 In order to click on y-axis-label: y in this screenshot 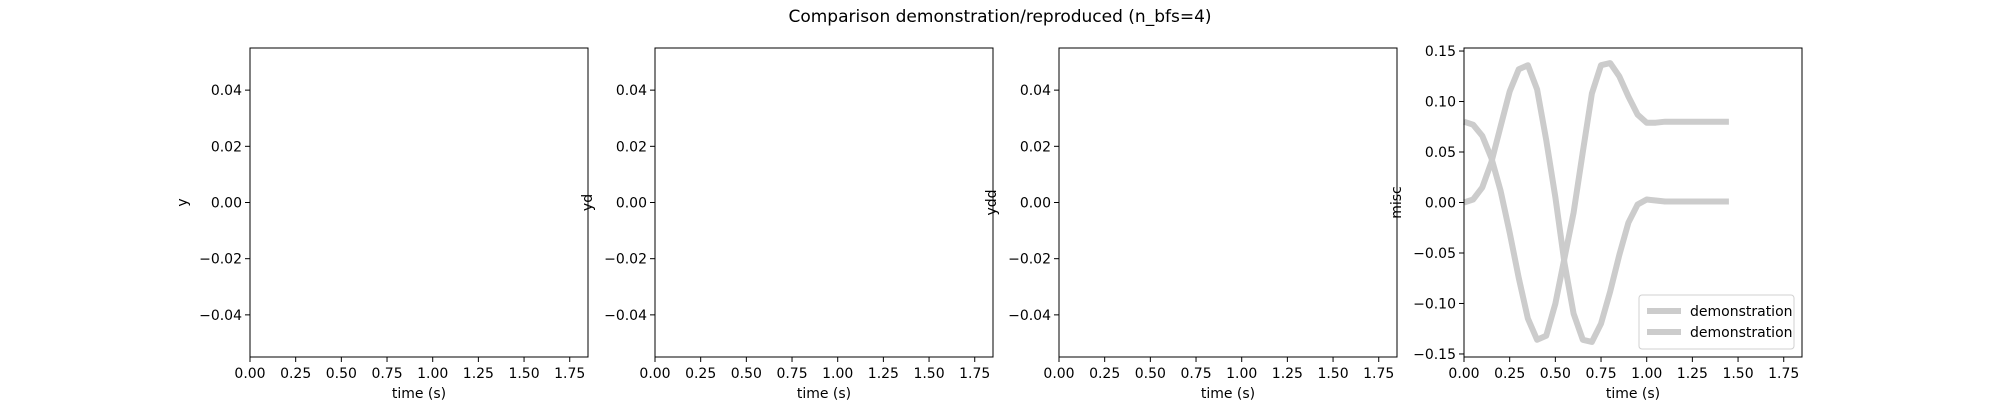, I will do `click(183, 202)`.